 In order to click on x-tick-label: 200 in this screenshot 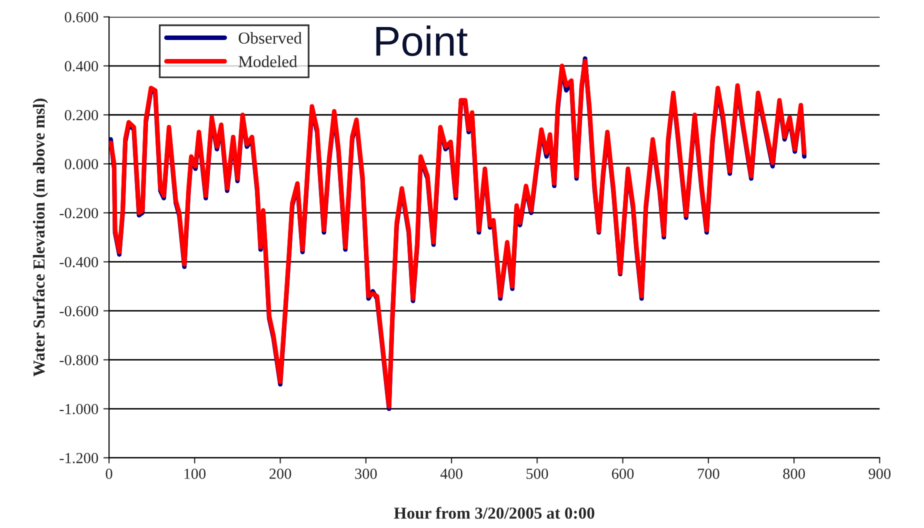, I will do `click(280, 473)`.